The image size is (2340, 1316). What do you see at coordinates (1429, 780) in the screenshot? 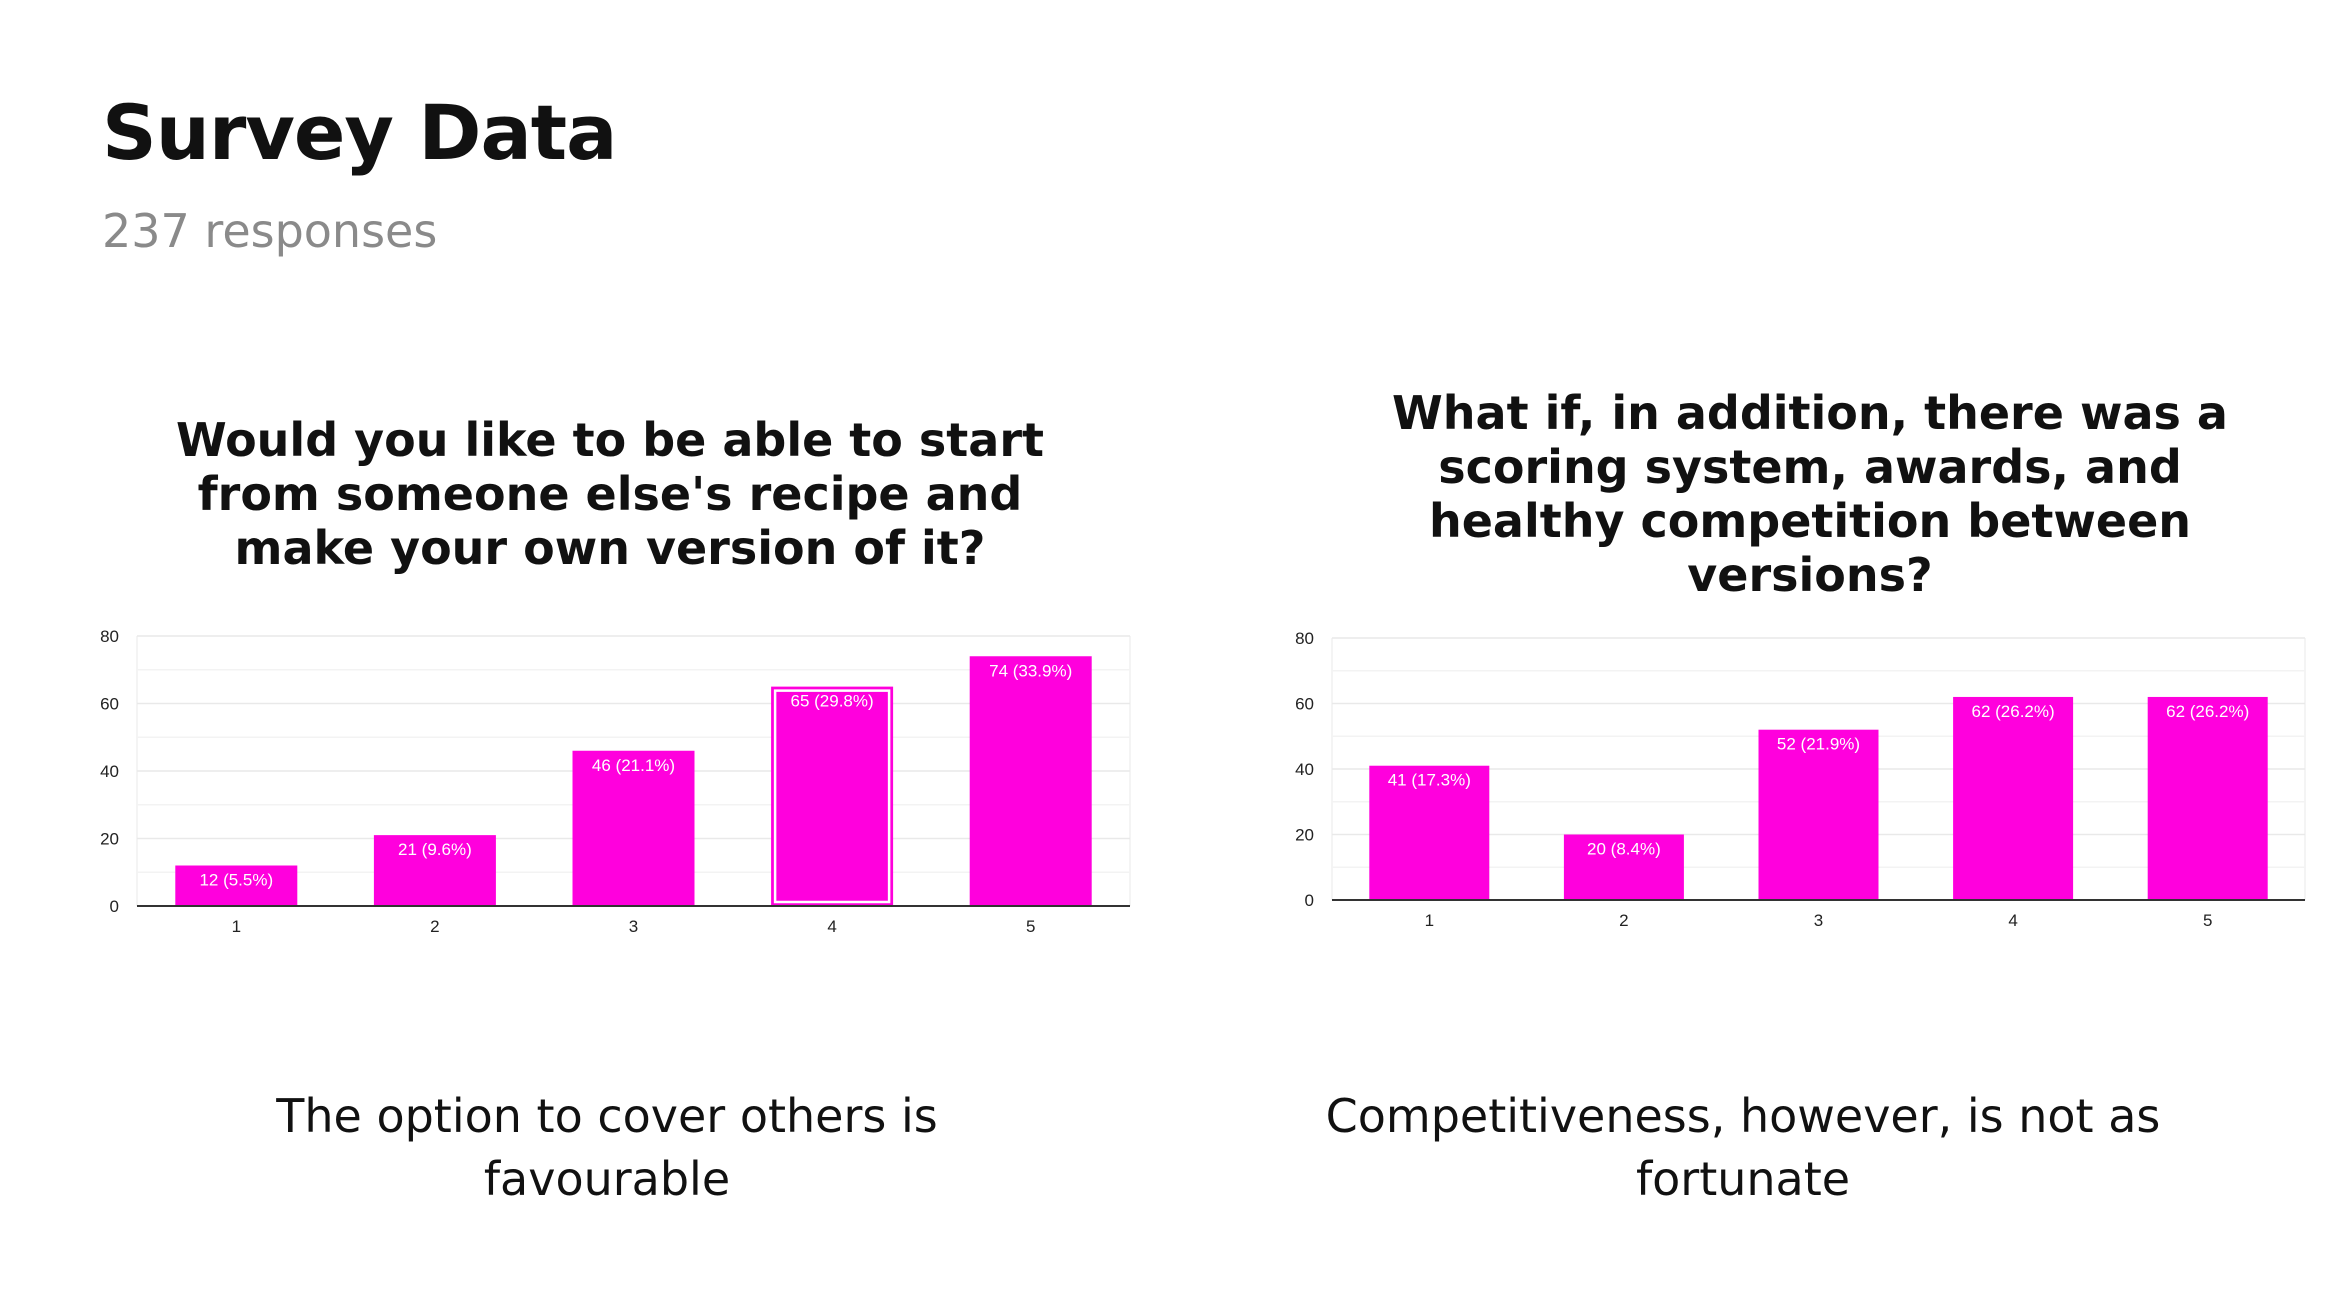
I see `bar-data-label: 41 (17.3%)` at bounding box center [1429, 780].